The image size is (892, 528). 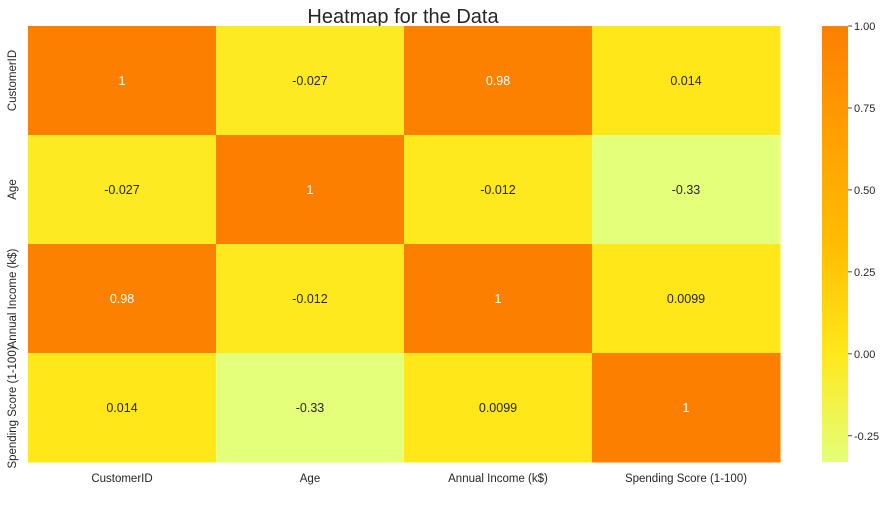 What do you see at coordinates (13, 298) in the screenshot?
I see `y-tick-label: Annual Income (k$)` at bounding box center [13, 298].